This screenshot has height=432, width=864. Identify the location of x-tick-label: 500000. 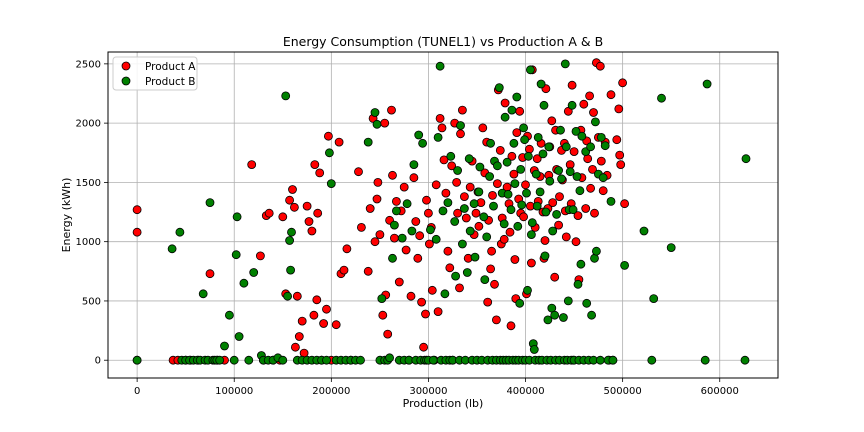
(623, 391).